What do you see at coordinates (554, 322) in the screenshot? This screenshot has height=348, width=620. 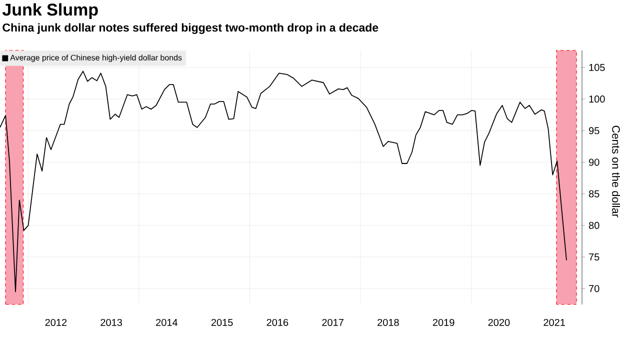 I see `x-tick-label: 2021` at bounding box center [554, 322].